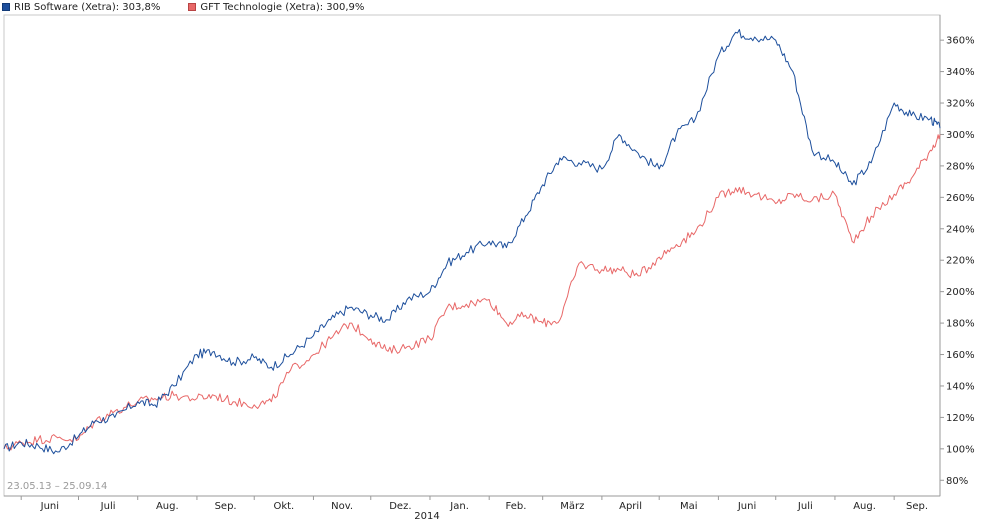  Describe the element at coordinates (342, 506) in the screenshot. I see `x-tick-label: Nov.` at that location.